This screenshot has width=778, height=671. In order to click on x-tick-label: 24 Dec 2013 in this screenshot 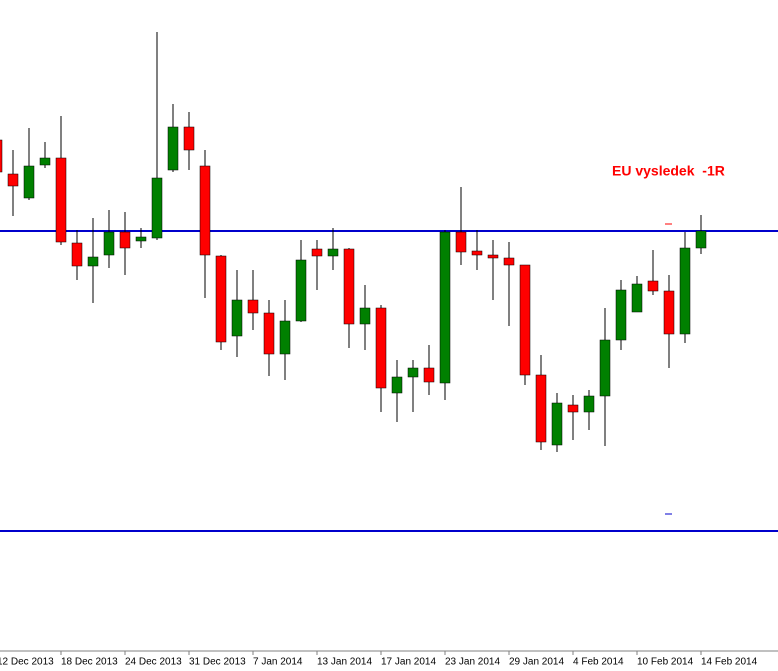, I will do `click(153, 662)`.